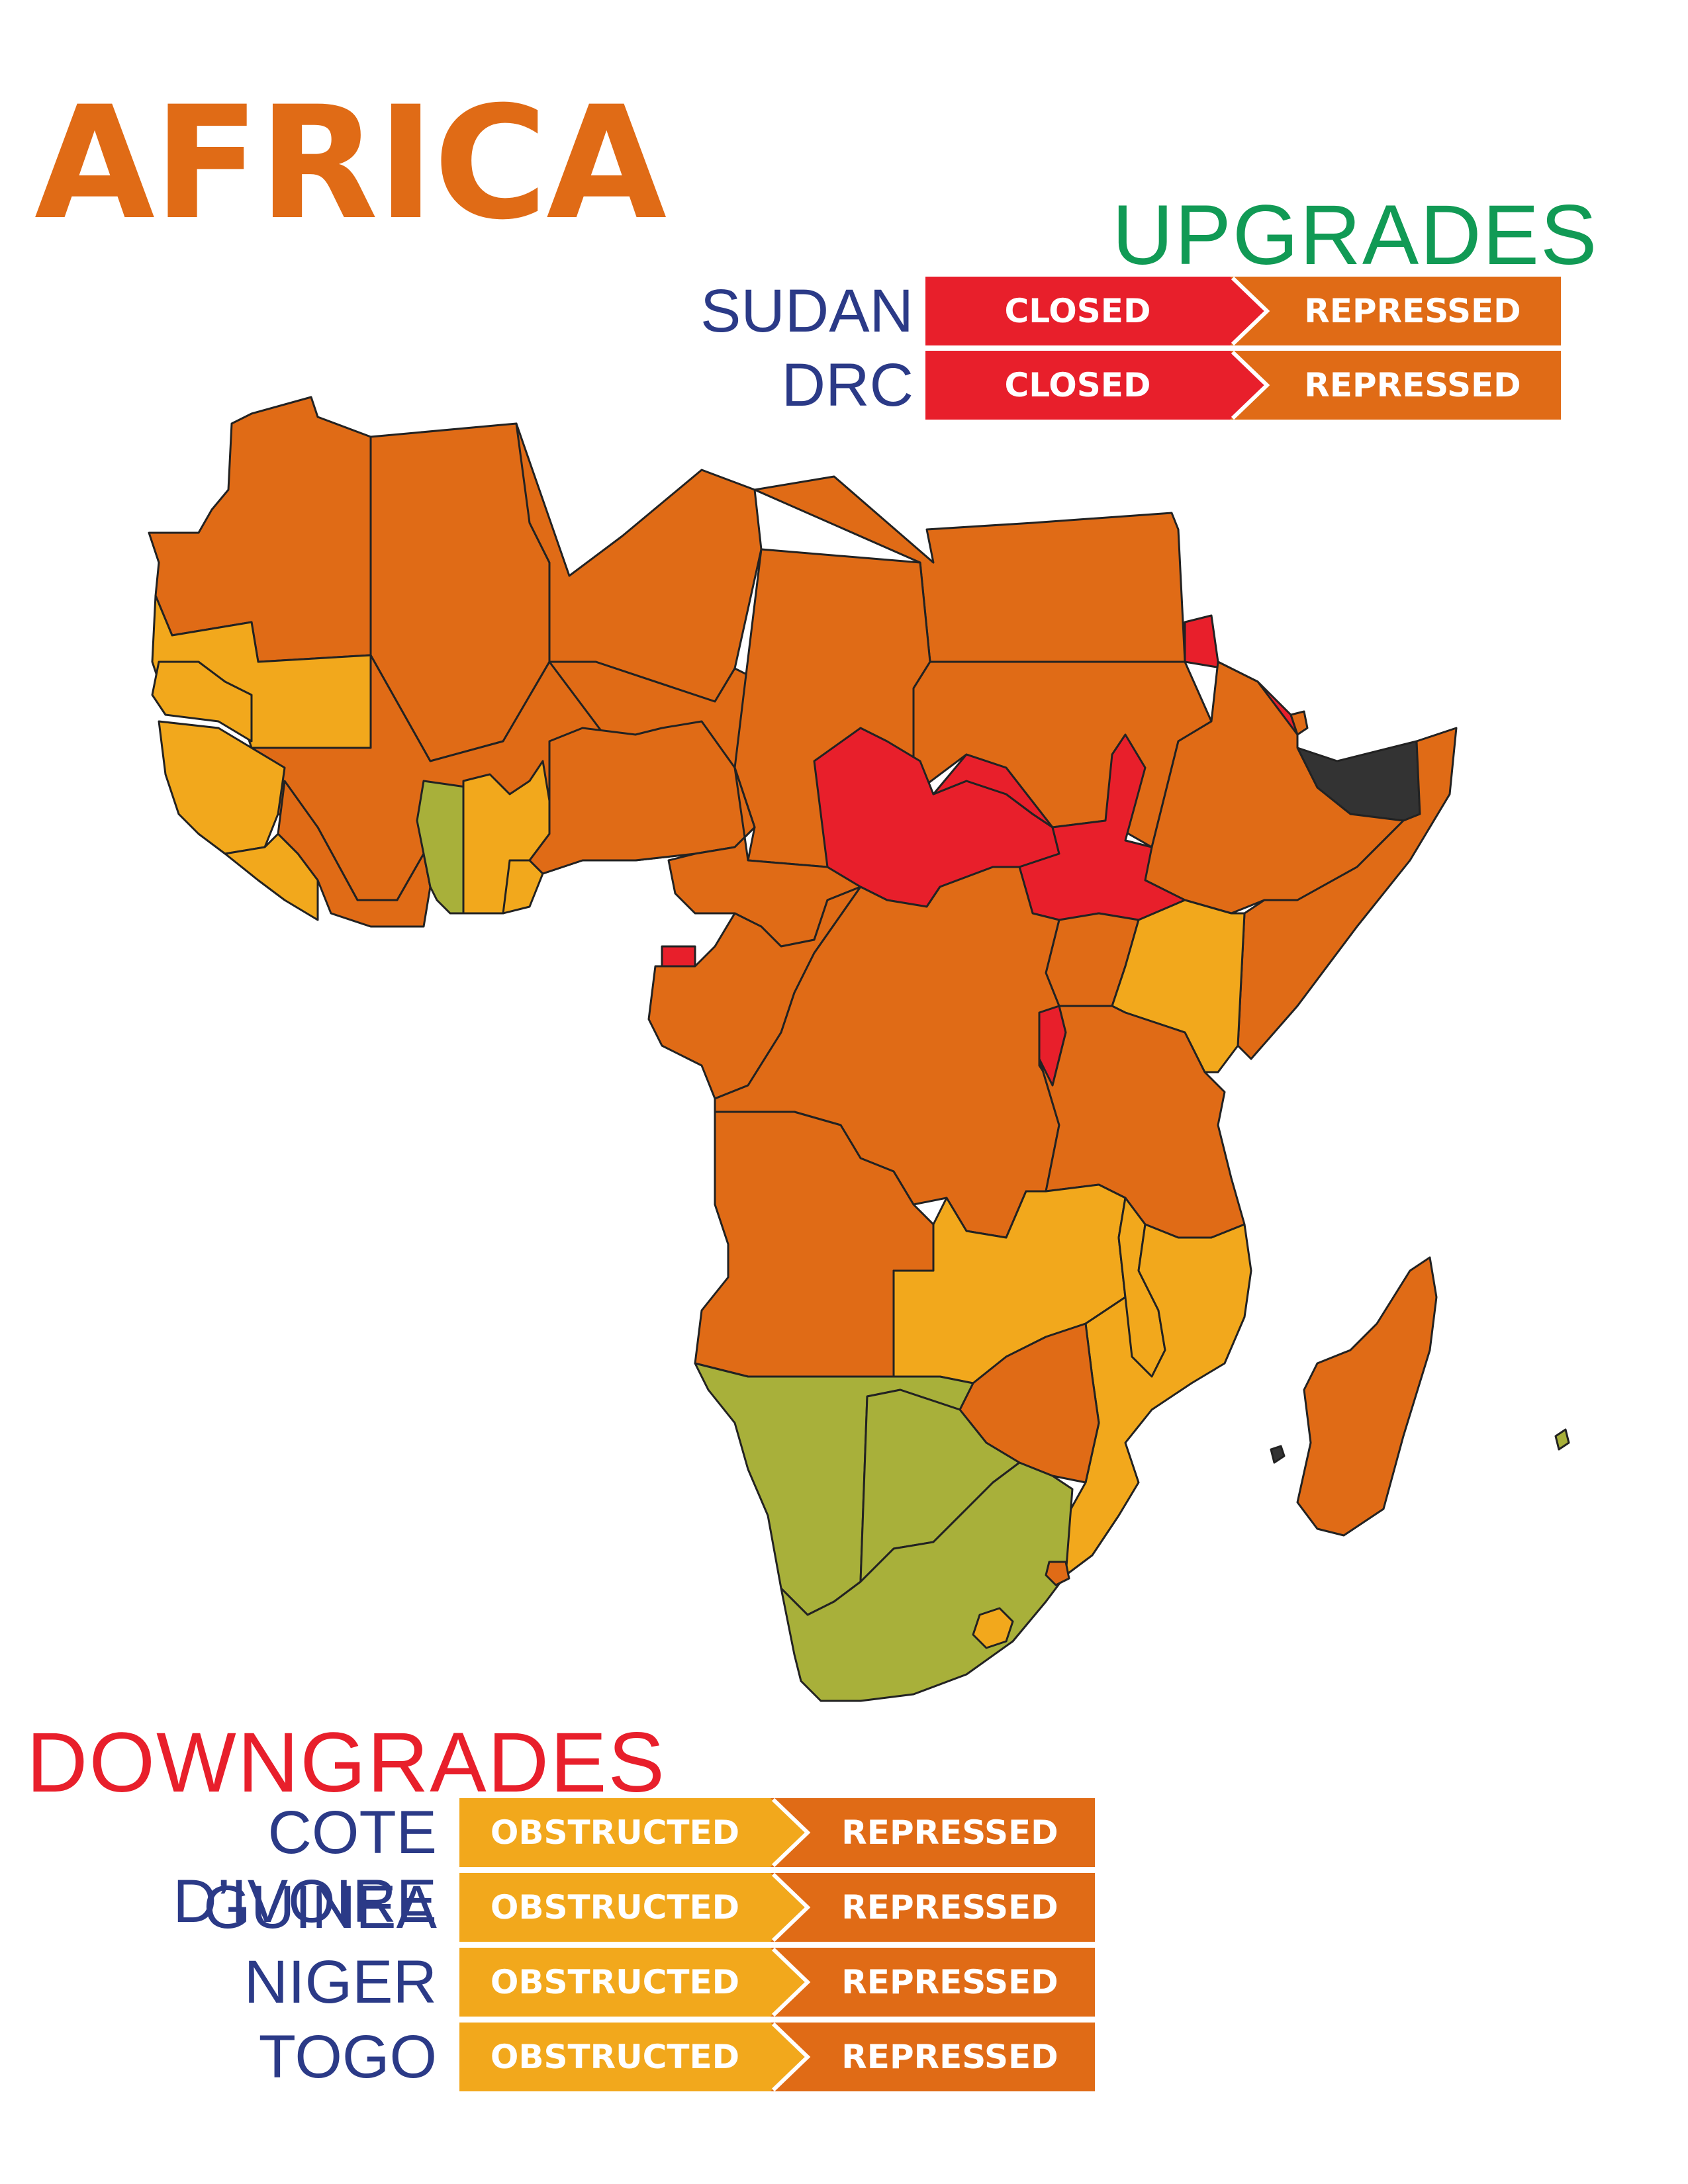  I want to click on country-name: COTE D’IVOIRE, so click(305, 1867).